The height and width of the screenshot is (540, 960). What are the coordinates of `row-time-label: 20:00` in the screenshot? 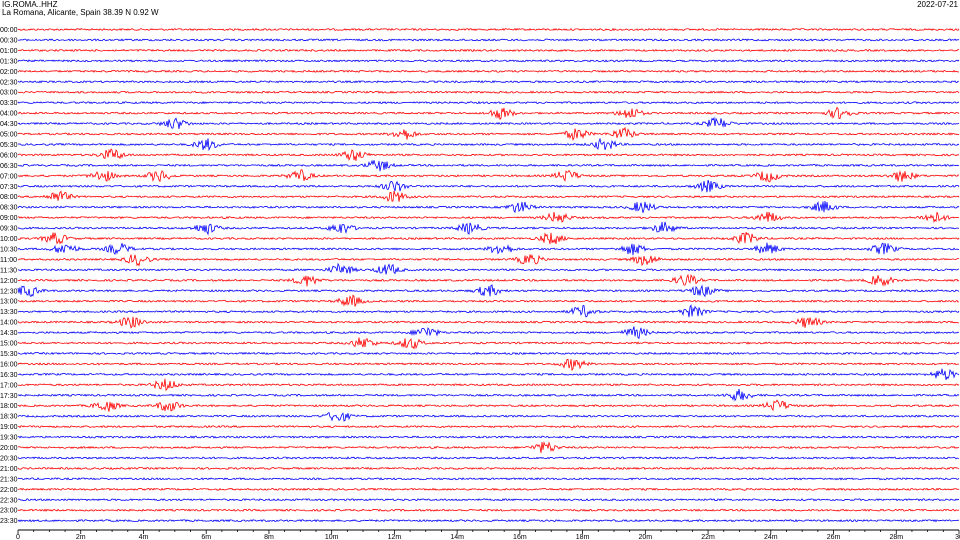 It's located at (9, 448).